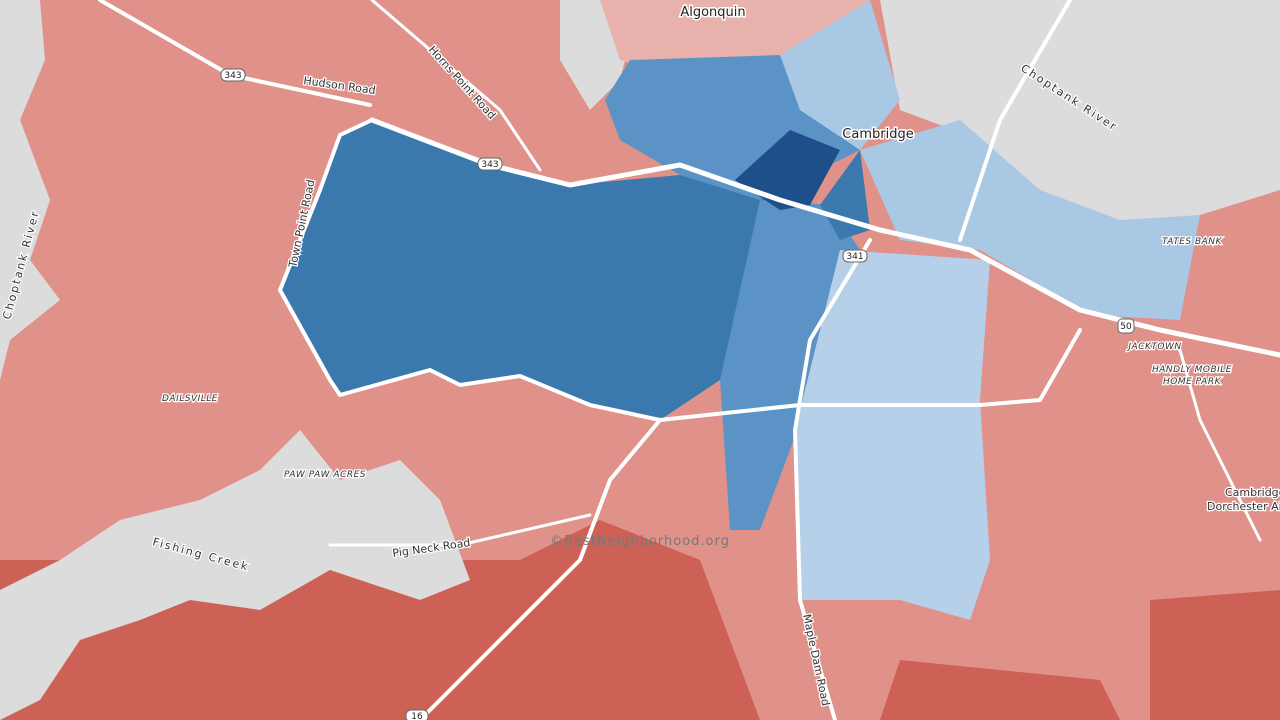 The width and height of the screenshot is (1280, 720). I want to click on place-label: JACKTOWN, so click(1153, 347).